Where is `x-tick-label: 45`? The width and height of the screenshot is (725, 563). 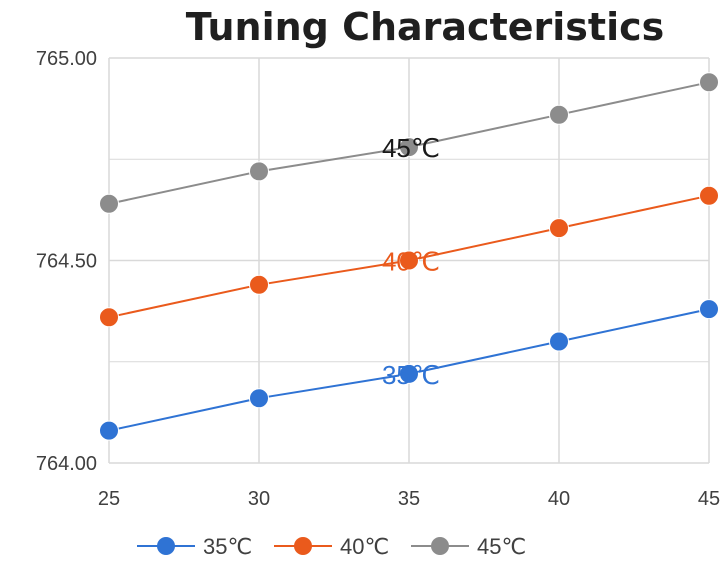 x-tick-label: 45 is located at coordinates (709, 499).